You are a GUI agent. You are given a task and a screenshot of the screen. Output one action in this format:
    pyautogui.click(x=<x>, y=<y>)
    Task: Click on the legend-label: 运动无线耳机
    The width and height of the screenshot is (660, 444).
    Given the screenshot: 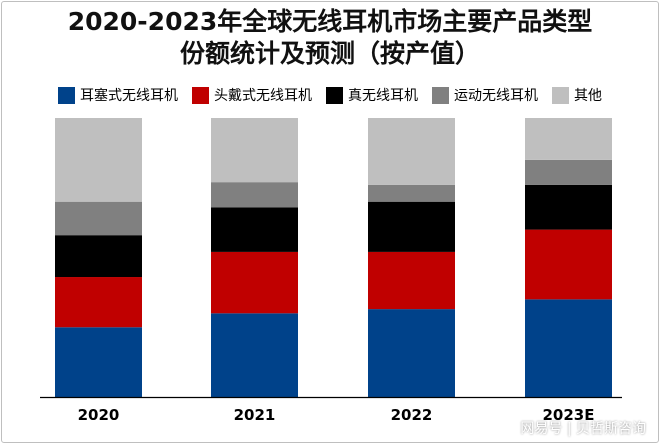 What is the action you would take?
    pyautogui.click(x=496, y=96)
    